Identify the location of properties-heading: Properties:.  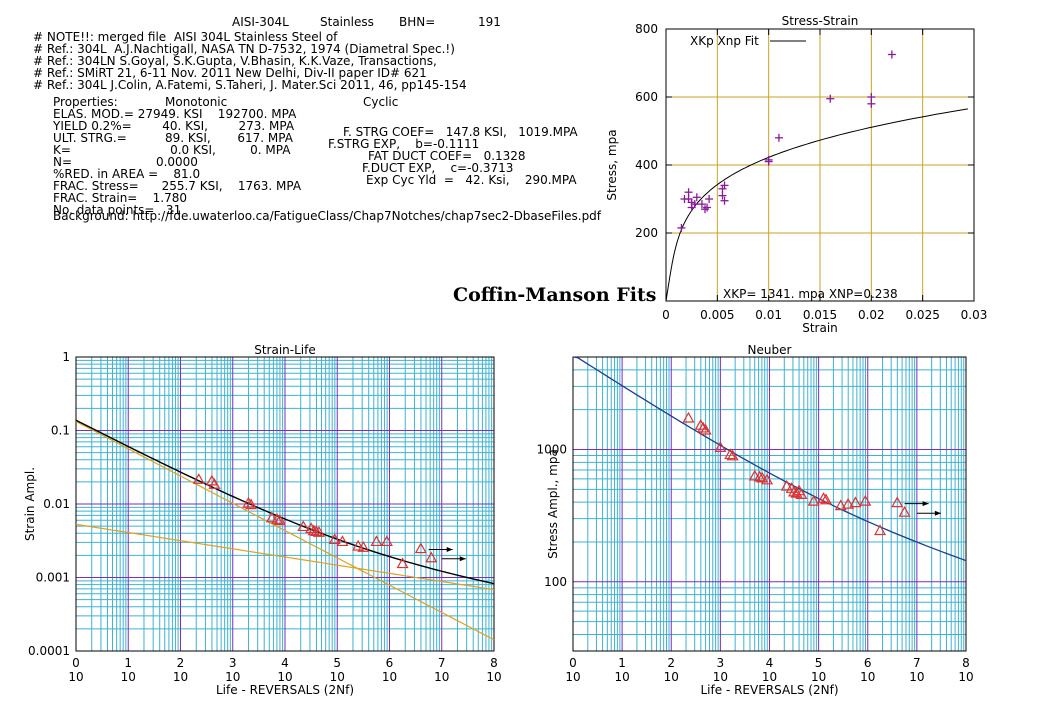
(85, 102).